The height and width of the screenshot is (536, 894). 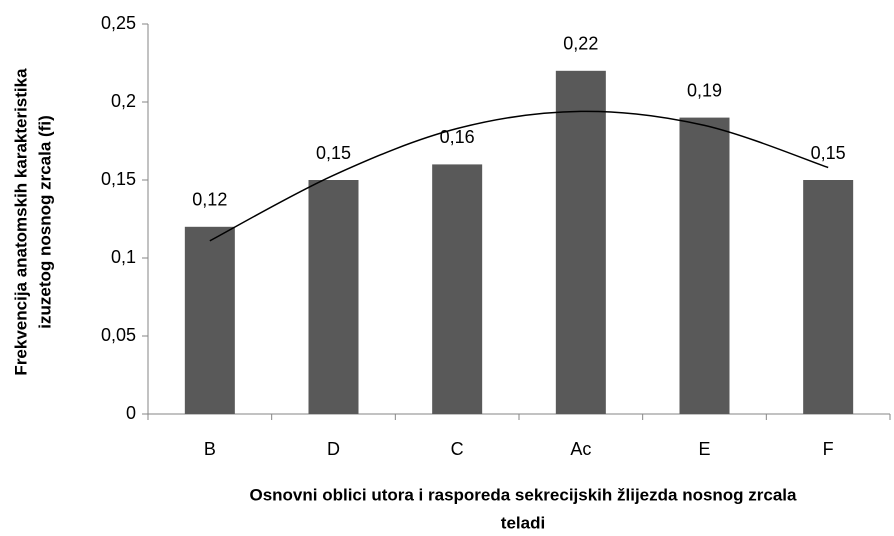 I want to click on y-tick-label: 0,1, so click(x=123, y=257).